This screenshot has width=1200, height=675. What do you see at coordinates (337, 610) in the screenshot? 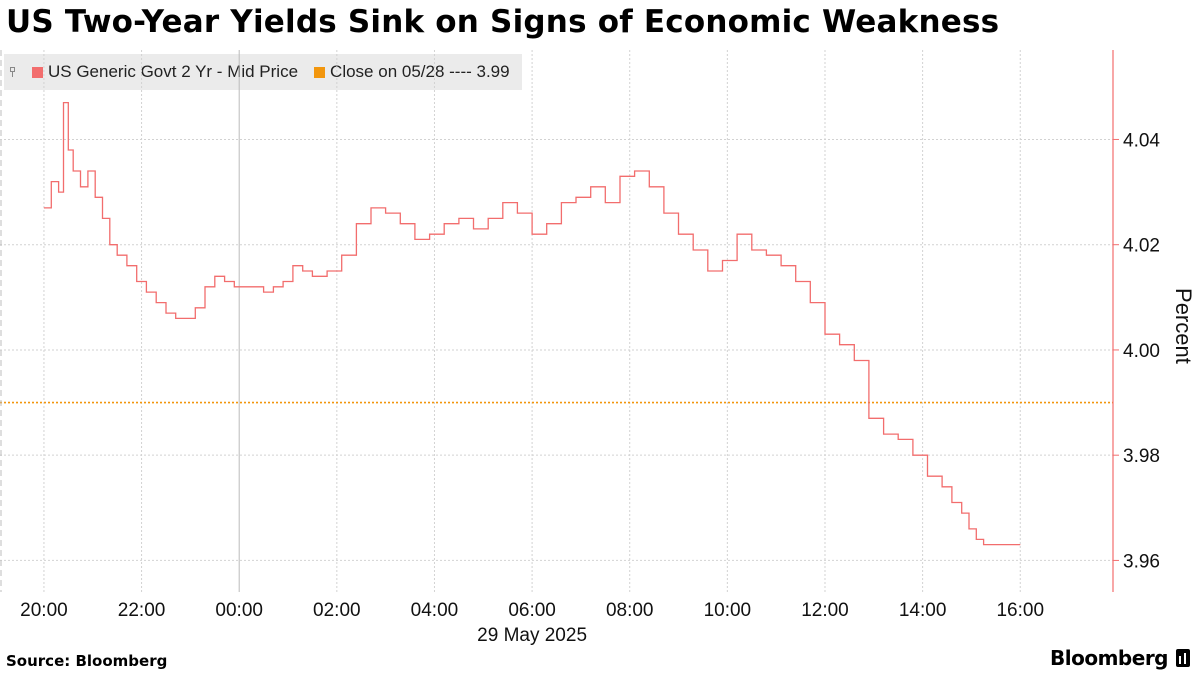
I see `x-tick-label: 02:00` at bounding box center [337, 610].